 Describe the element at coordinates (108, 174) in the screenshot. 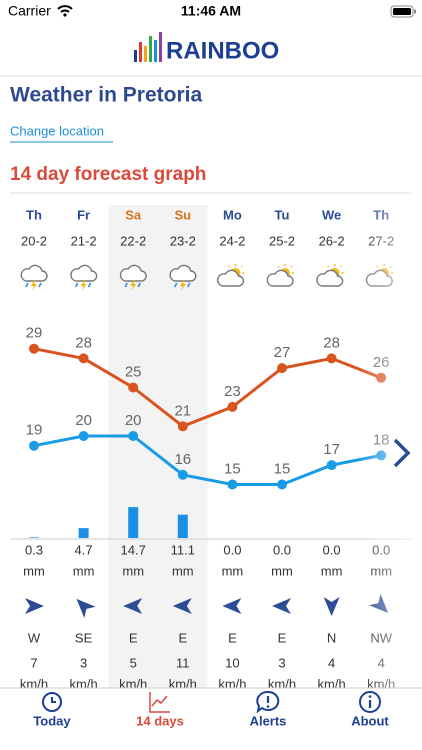

I see `section-title: 14 day forecast graph` at that location.